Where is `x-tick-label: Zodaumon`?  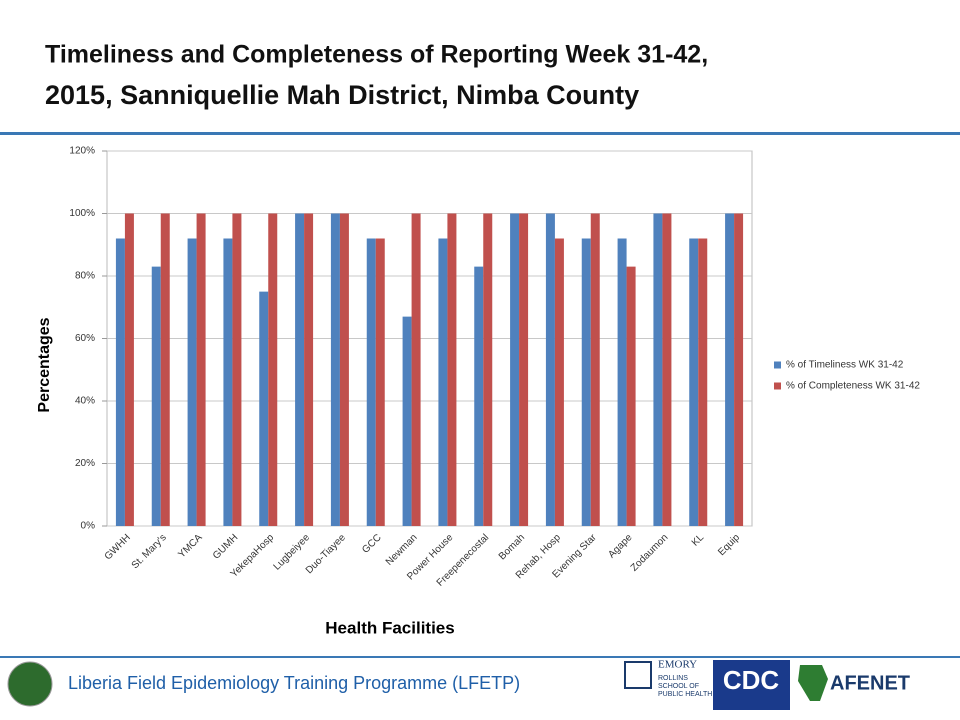
x-tick-label: Zodaumon is located at coordinates (650, 553).